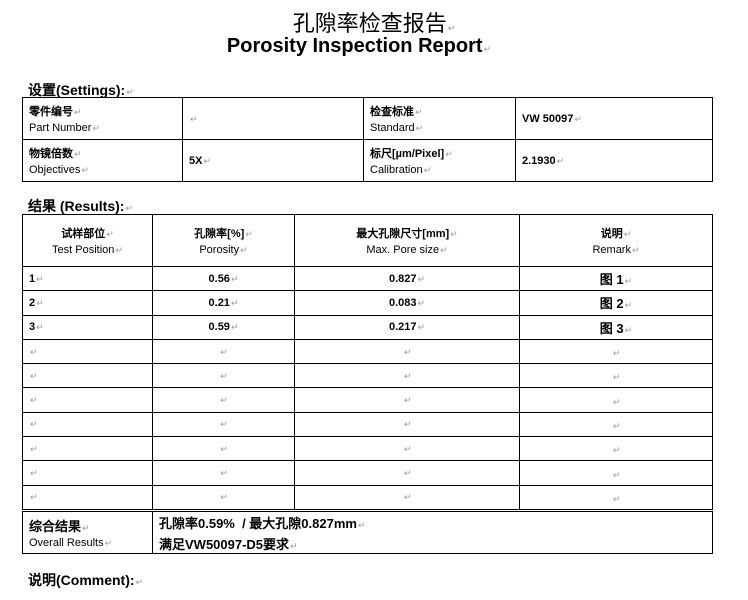  Describe the element at coordinates (273, 118) in the screenshot. I see `part-number-value` at that location.